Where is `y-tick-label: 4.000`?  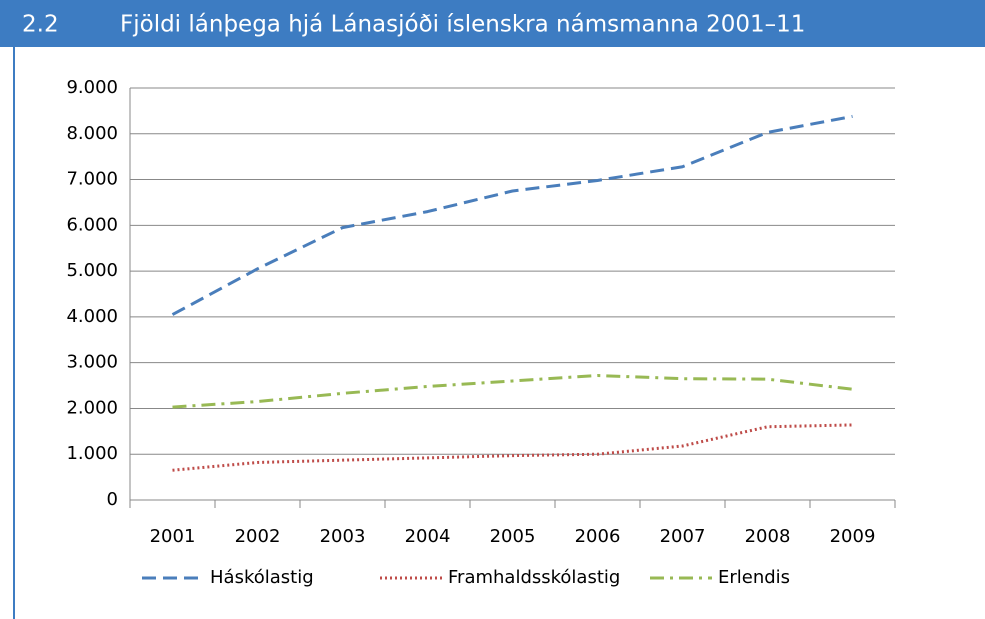 y-tick-label: 4.000 is located at coordinates (92, 316).